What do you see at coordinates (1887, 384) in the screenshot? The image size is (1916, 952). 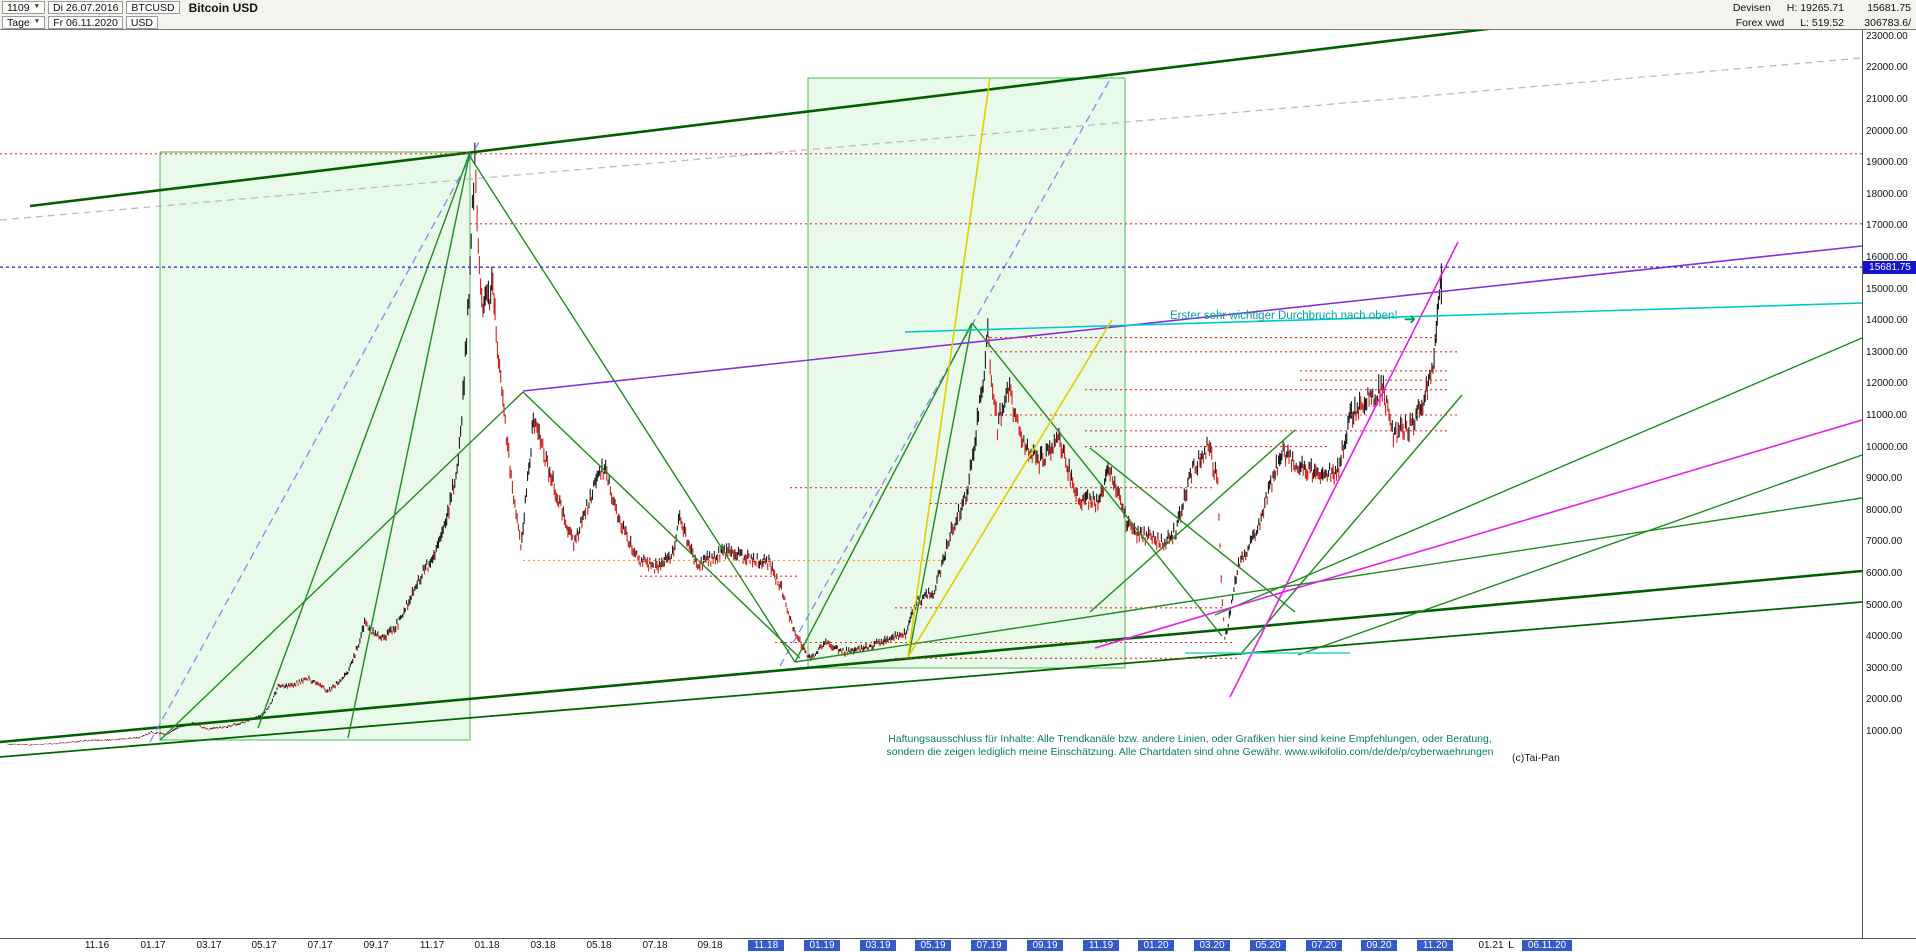 I see `y-axis-label: 12000.00` at bounding box center [1887, 384].